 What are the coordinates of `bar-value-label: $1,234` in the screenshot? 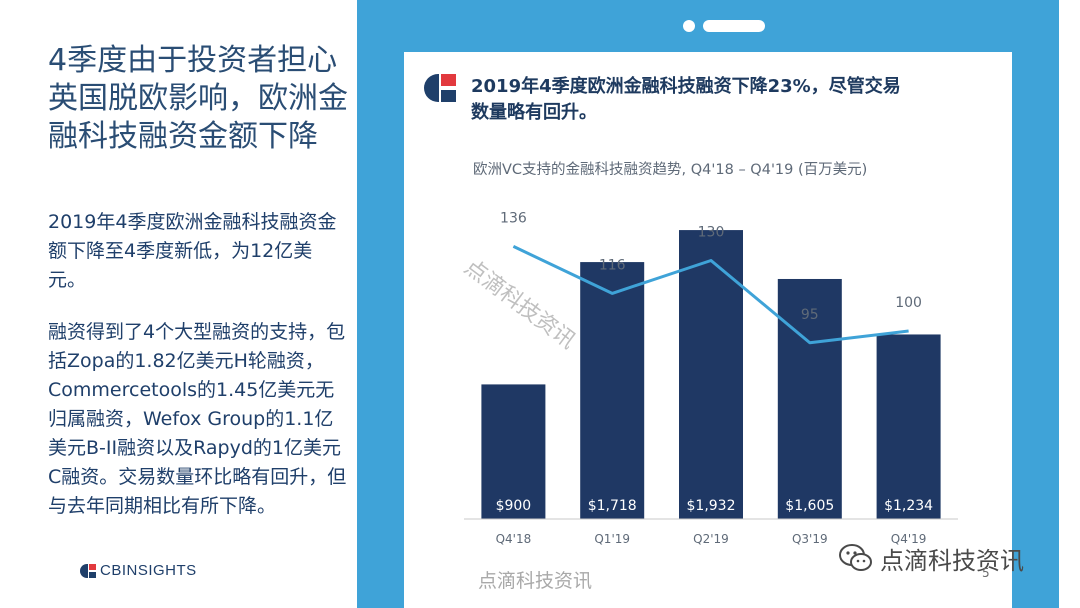 It's located at (908, 506).